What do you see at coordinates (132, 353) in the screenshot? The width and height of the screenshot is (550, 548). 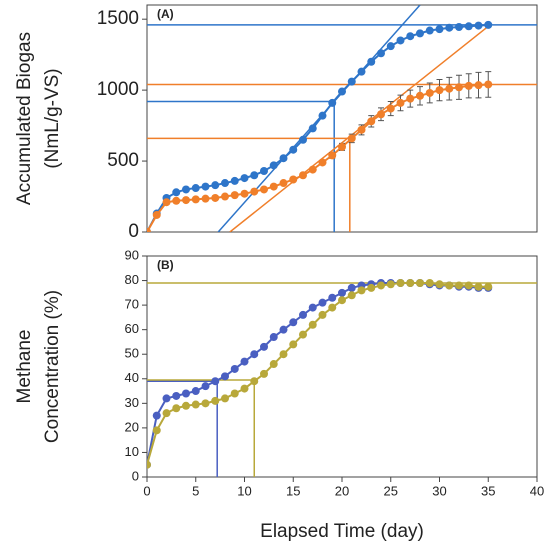 I see `y-tick-label: 50` at bounding box center [132, 353].